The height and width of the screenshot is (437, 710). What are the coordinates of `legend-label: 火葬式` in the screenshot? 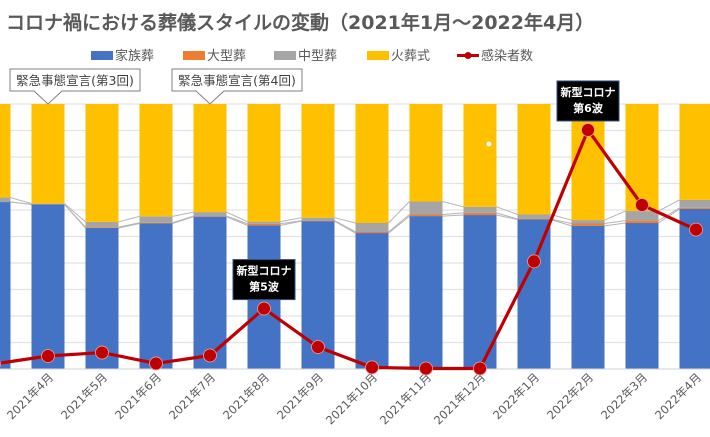 It's located at (410, 56).